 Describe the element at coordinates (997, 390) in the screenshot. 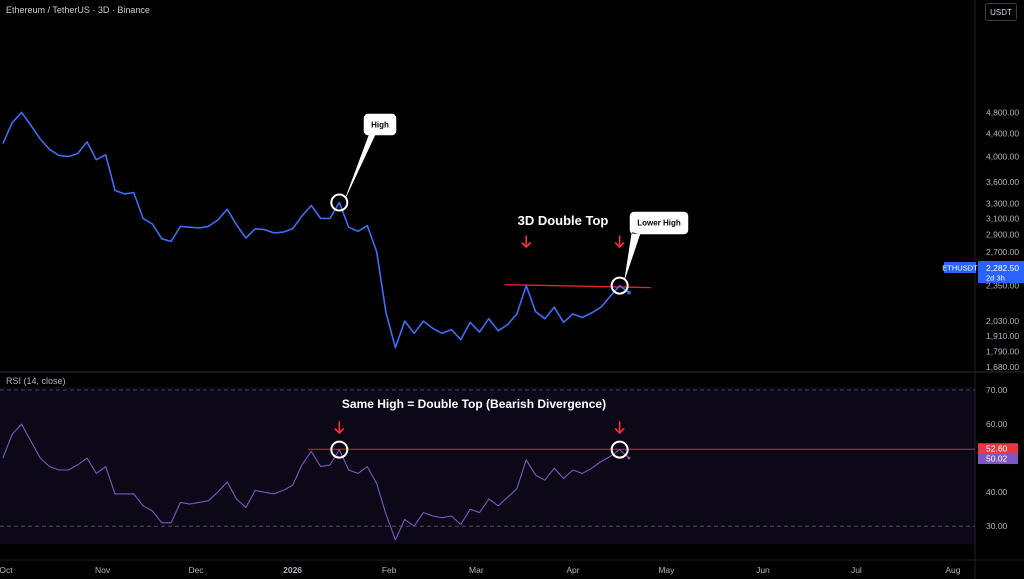

I see `rsi-tick-label: 70.00` at that location.